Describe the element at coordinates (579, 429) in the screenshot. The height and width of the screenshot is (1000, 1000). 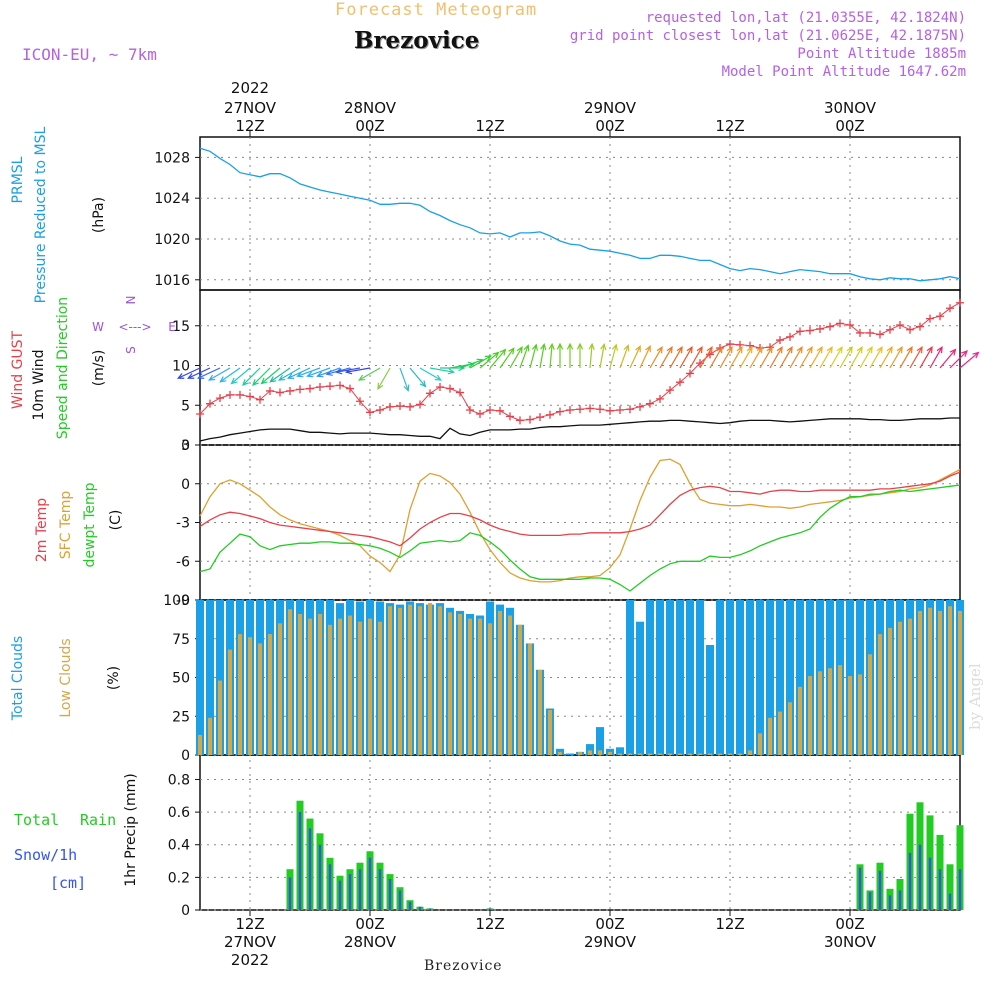
I see `wind10m-series-line` at that location.